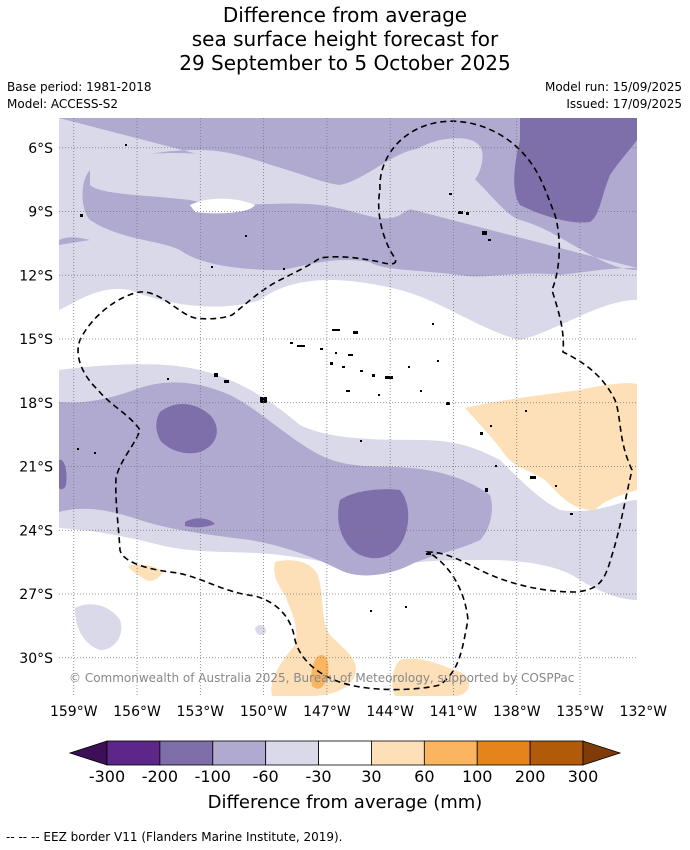 This screenshot has width=690, height=850. What do you see at coordinates (212, 776) in the screenshot?
I see `colorbar-tick-label: -100` at bounding box center [212, 776].